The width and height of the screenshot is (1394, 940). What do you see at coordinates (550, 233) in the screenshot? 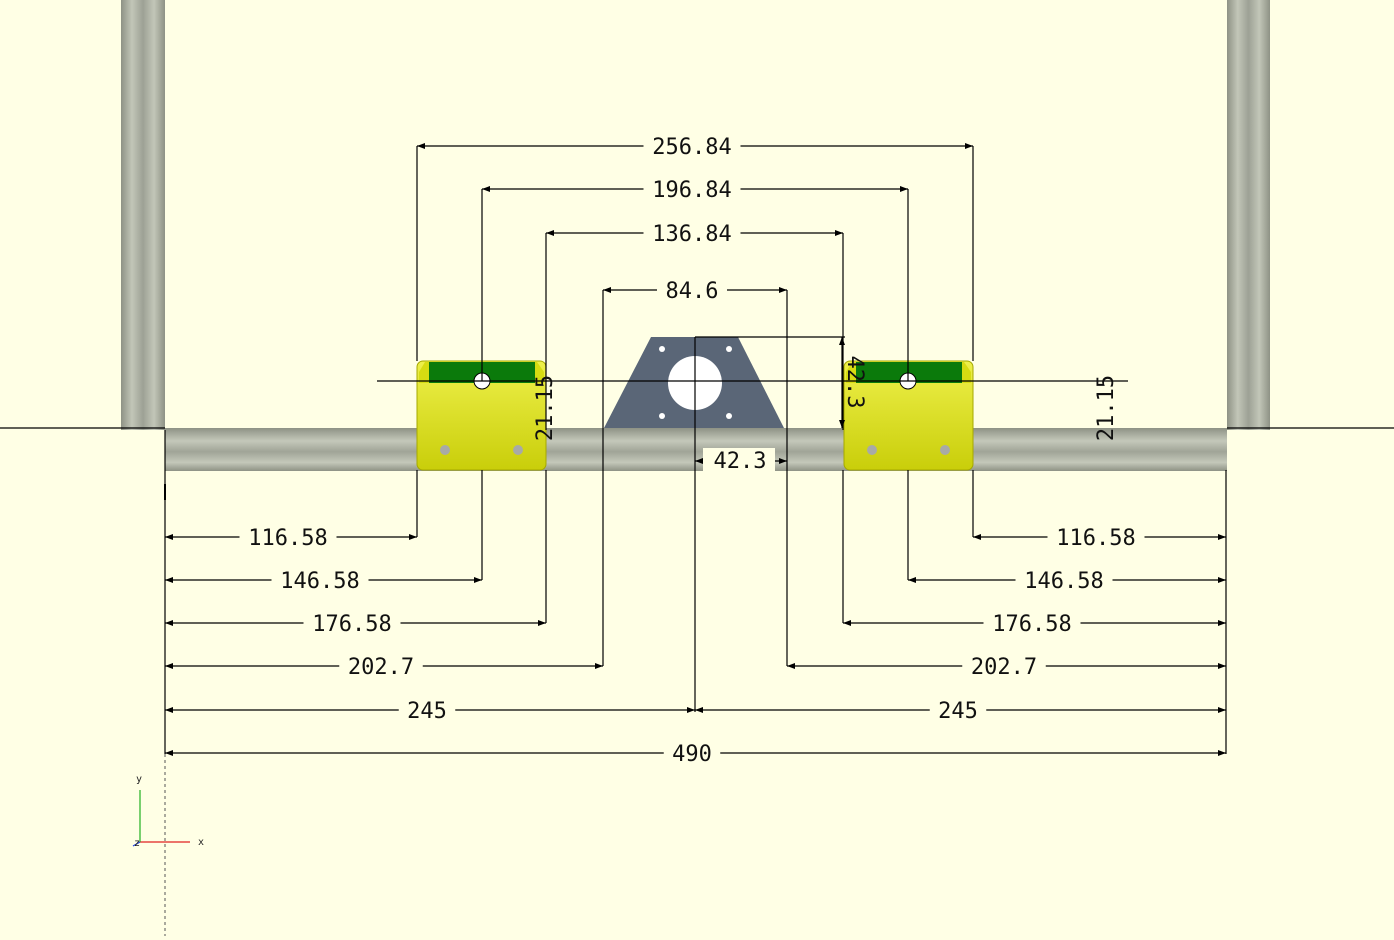
I see `dim-top-2-arrow-start` at bounding box center [550, 233].